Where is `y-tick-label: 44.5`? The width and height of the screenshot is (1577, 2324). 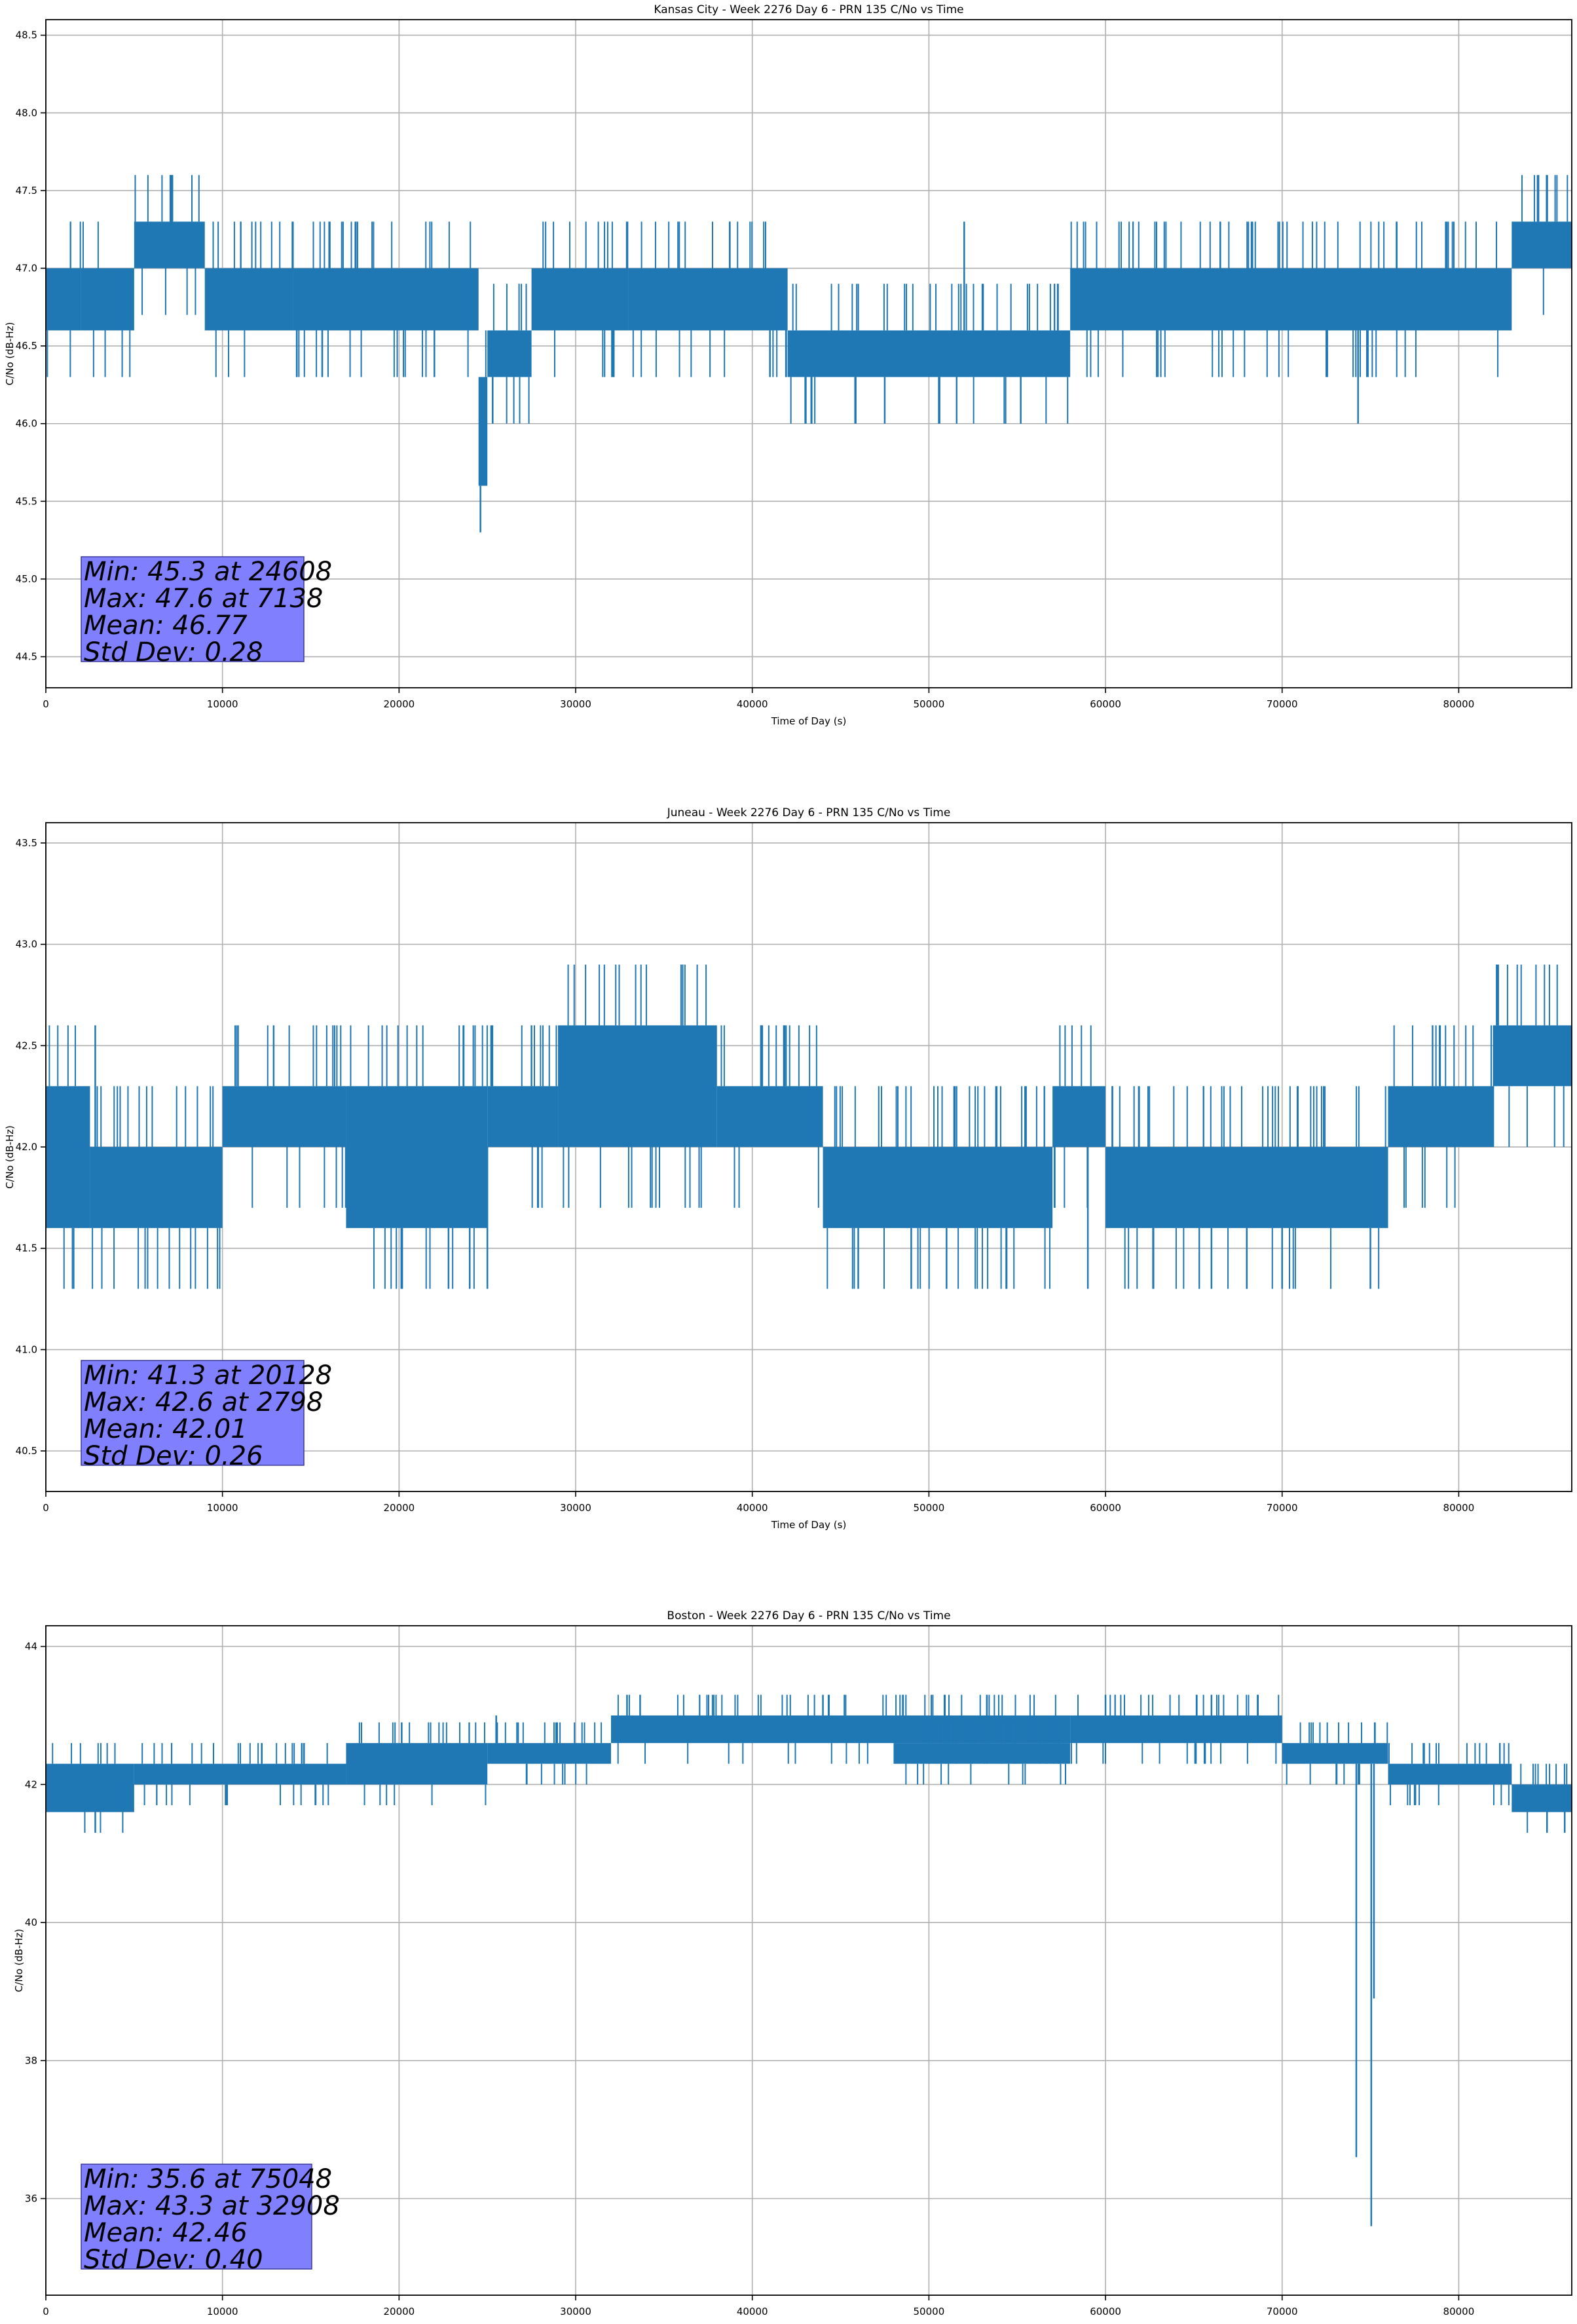 y-tick-label: 44.5 is located at coordinates (26, 657).